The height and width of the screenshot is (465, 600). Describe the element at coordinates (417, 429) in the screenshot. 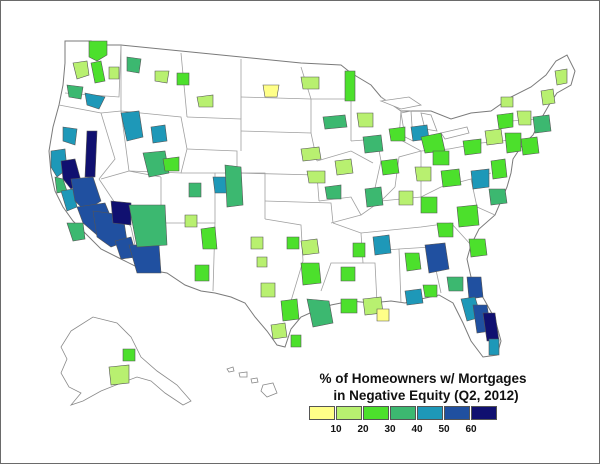

I see `legend-tick-label: 40` at that location.